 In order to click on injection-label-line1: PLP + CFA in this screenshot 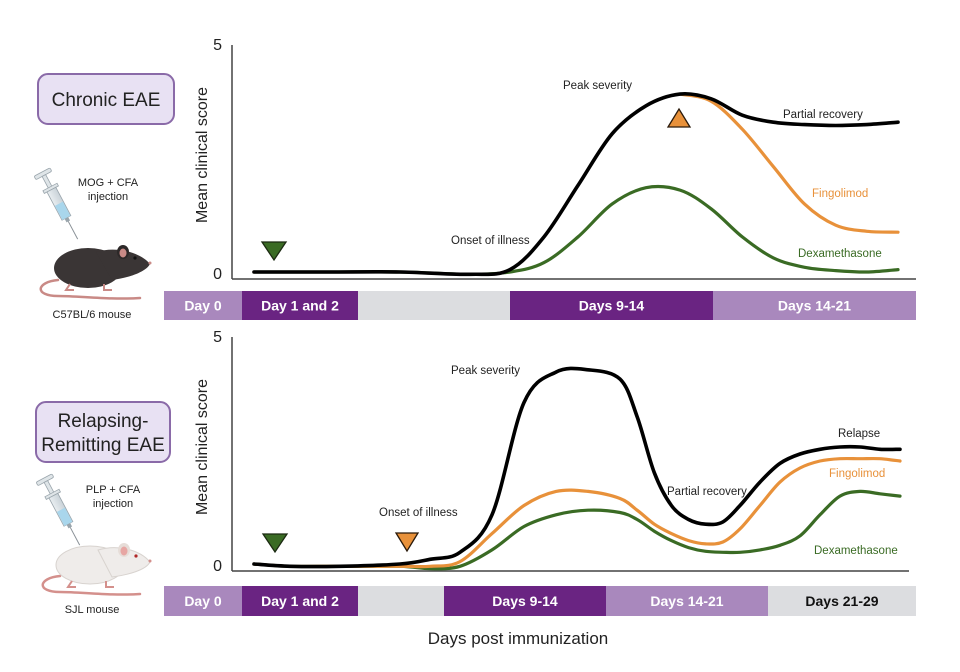, I will do `click(113, 490)`.